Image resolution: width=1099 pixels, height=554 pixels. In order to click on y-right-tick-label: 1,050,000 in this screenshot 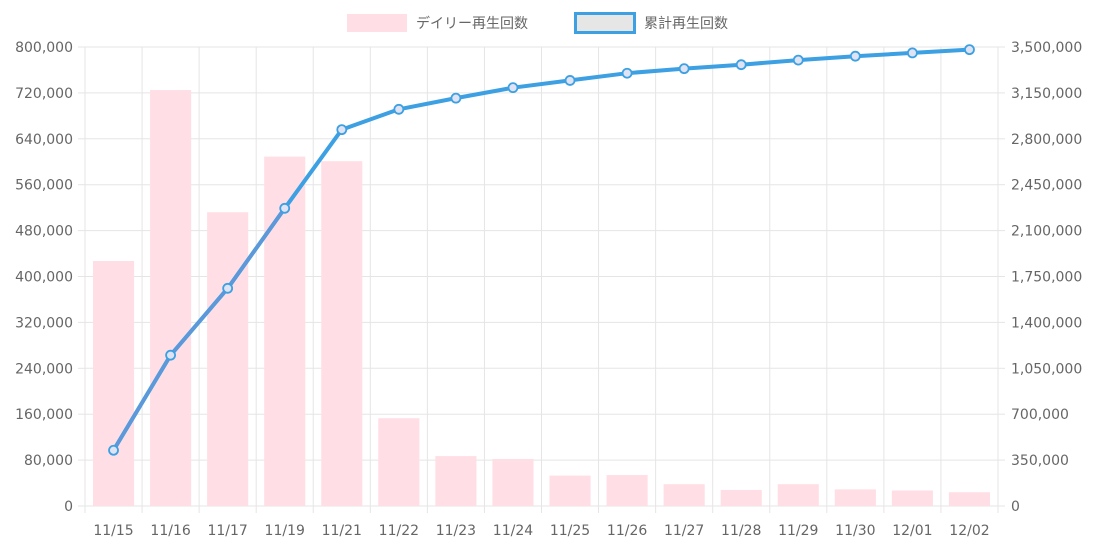, I will do `click(1046, 369)`.